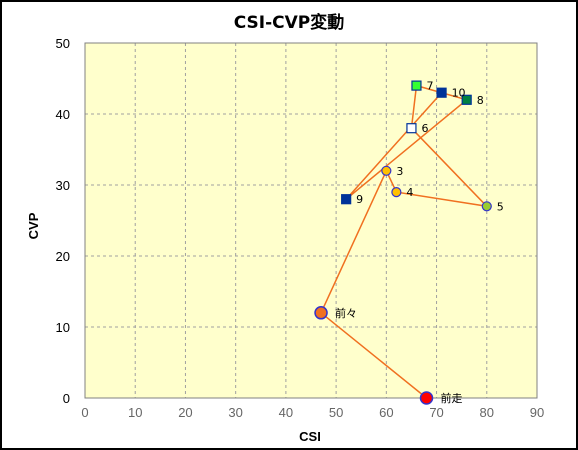  Describe the element at coordinates (289, 22) in the screenshot. I see `chart-title: CSI-CVP変動` at that location.